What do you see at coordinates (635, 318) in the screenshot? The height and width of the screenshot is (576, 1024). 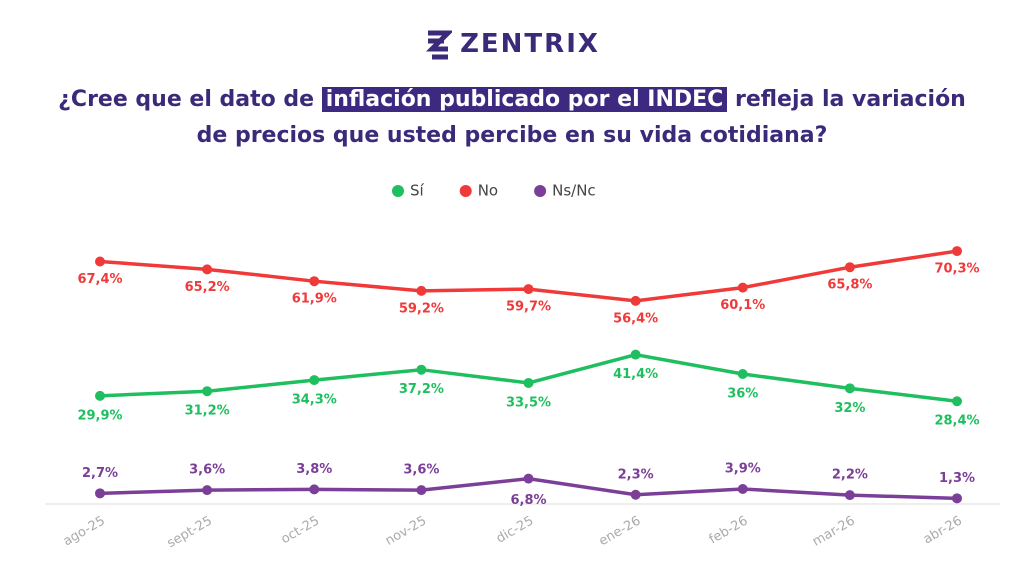 I see `data-label: 56,4%` at bounding box center [635, 318].